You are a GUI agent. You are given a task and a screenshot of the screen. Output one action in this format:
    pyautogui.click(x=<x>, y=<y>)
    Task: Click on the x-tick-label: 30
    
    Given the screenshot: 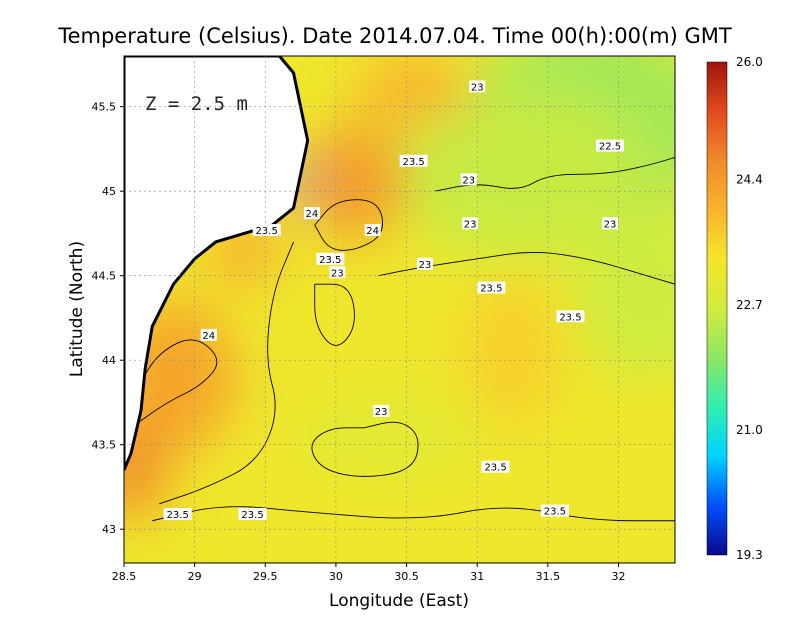 What is the action you would take?
    pyautogui.click(x=336, y=576)
    